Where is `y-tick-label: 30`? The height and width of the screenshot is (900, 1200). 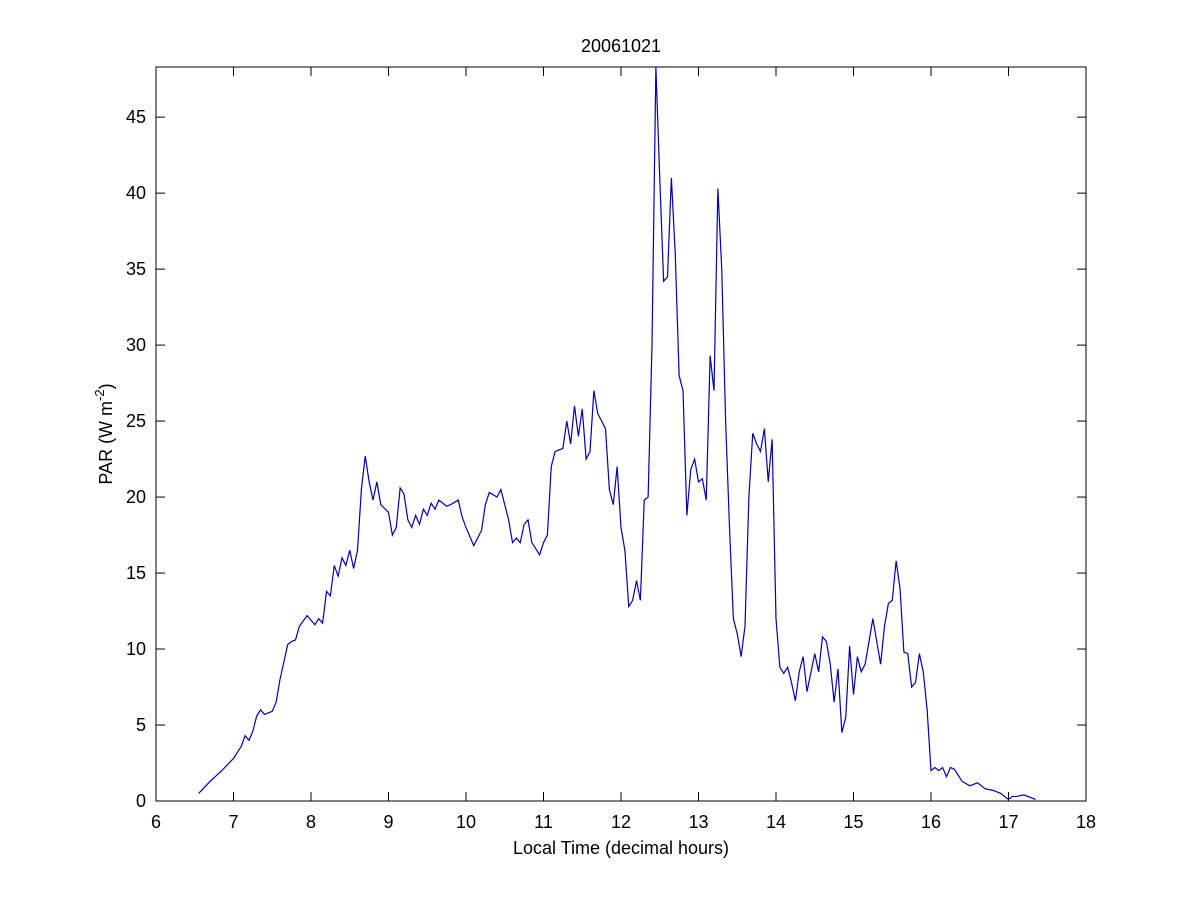 y-tick-label: 30 is located at coordinates (136, 345).